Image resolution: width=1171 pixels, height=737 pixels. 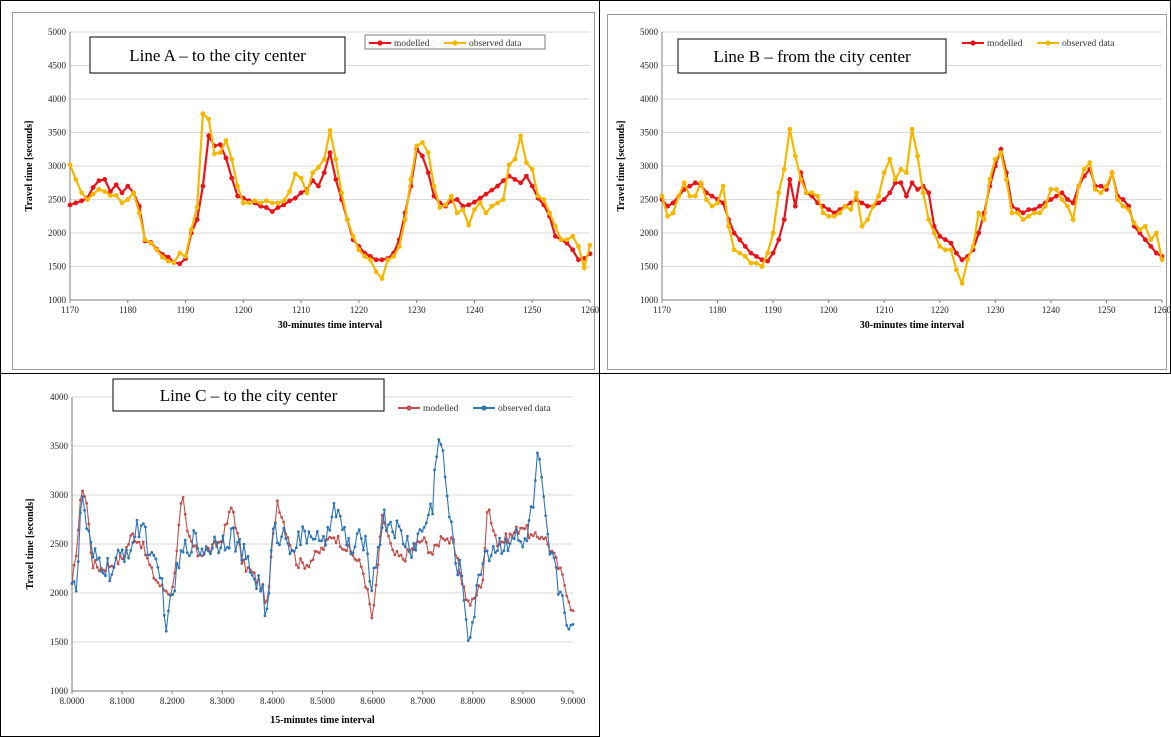 I want to click on y-tick-label: 3500, so click(x=59, y=446).